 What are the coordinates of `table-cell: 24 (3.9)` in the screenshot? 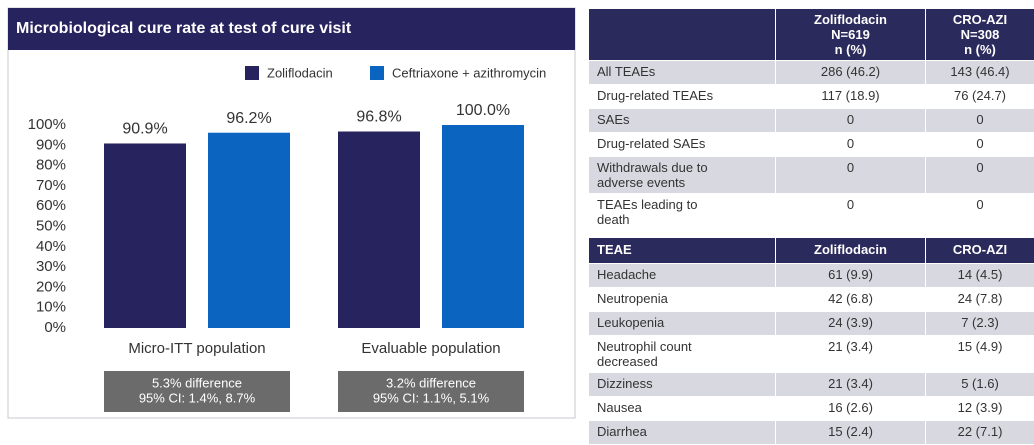 It's located at (851, 324).